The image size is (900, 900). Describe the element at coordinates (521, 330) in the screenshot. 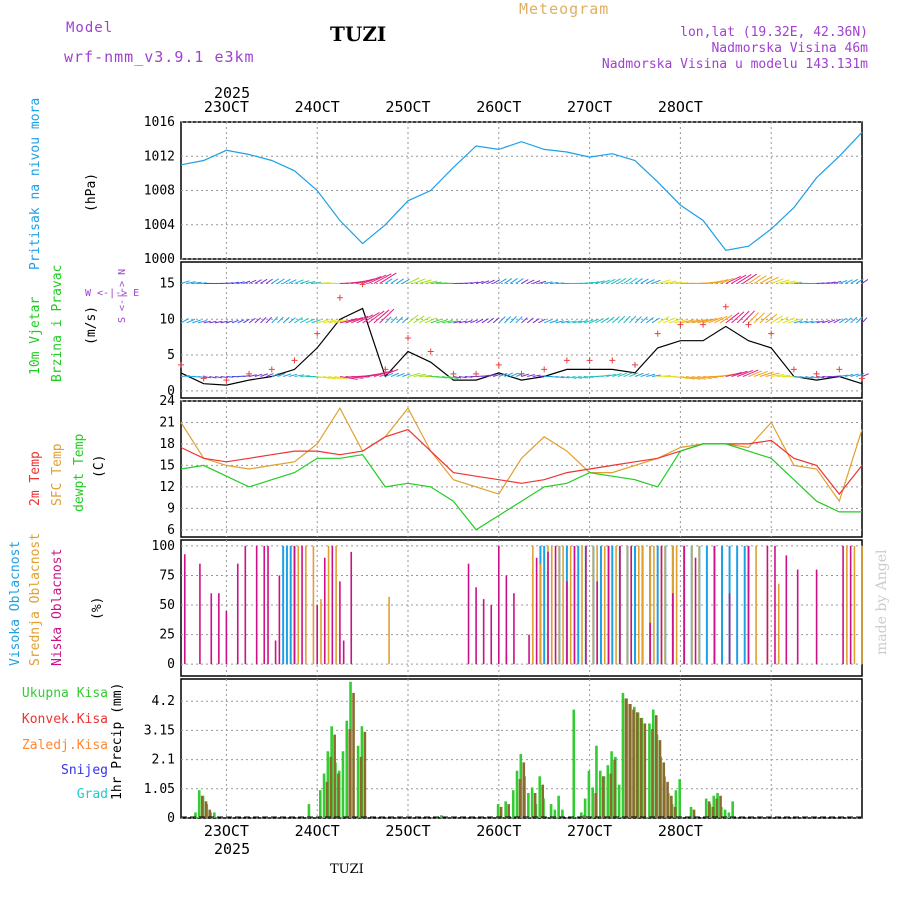

I see `panel-frame-wind` at that location.